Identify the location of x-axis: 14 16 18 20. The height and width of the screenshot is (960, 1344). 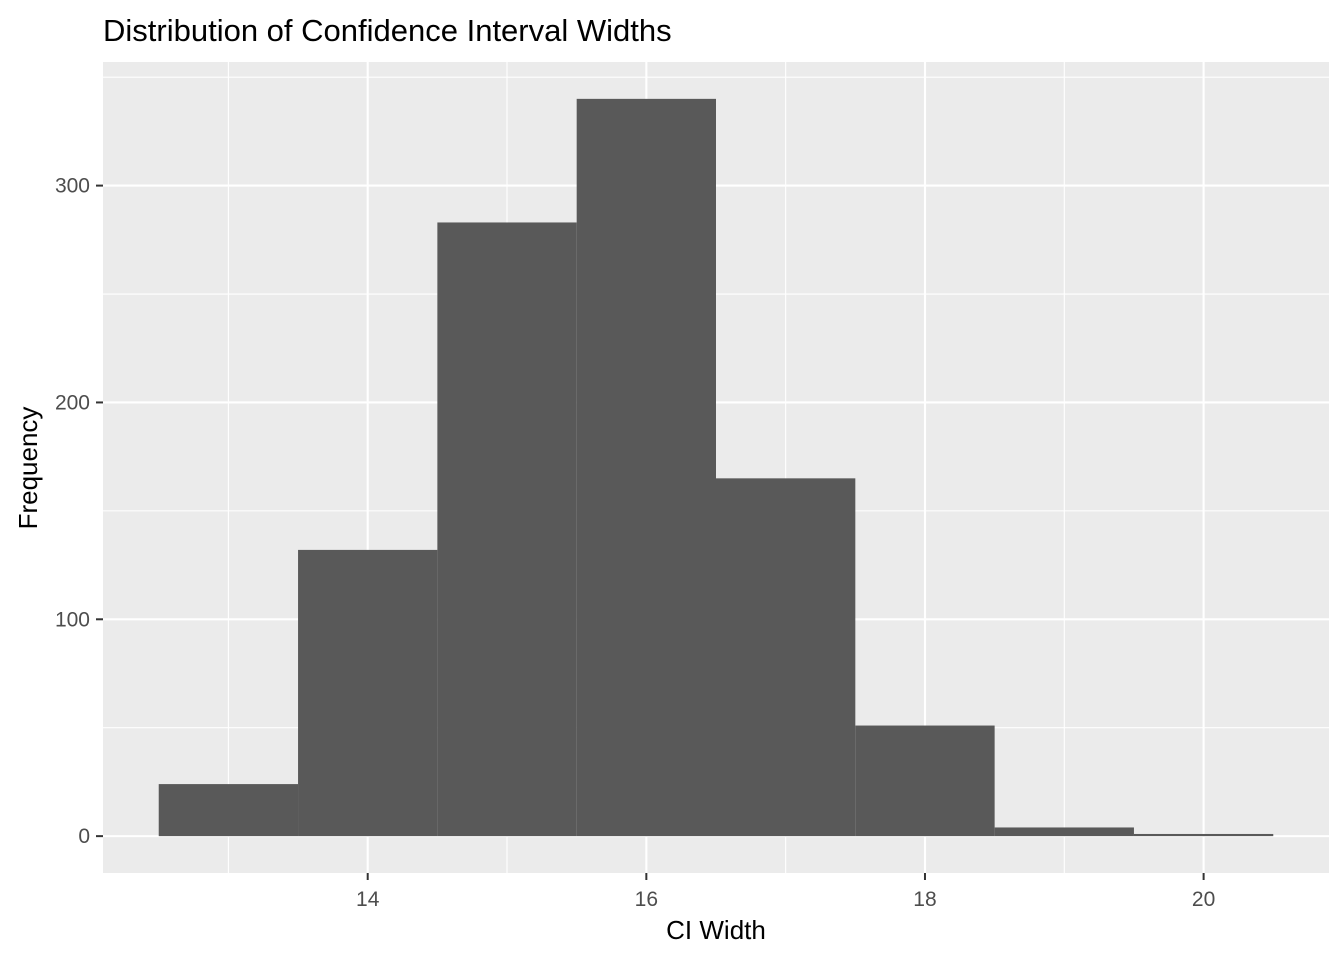
(785, 892).